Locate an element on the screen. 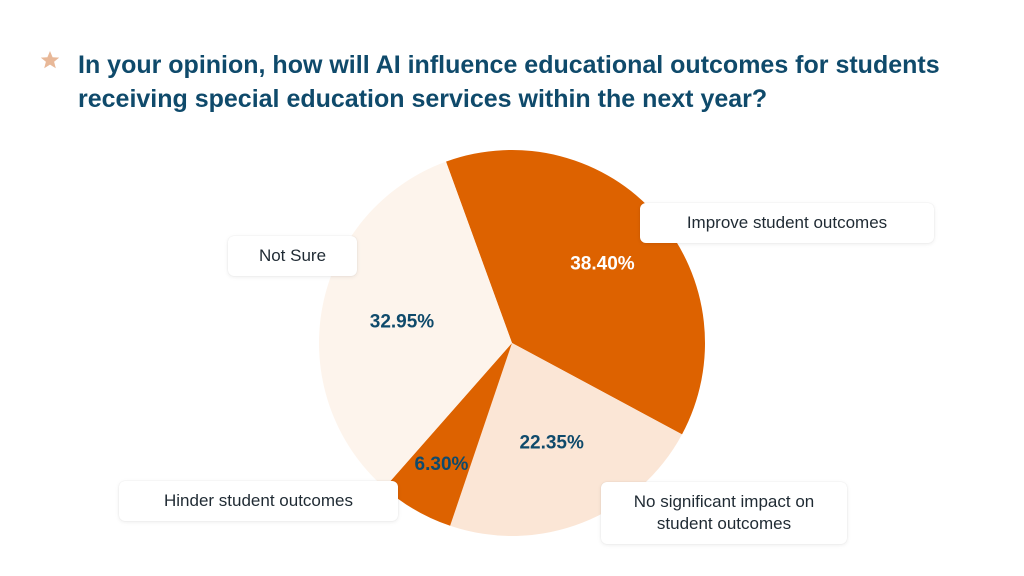 Image resolution: width=1024 pixels, height=576 pixels. slice-label-text: Hinder student outcomes is located at coordinates (258, 500).